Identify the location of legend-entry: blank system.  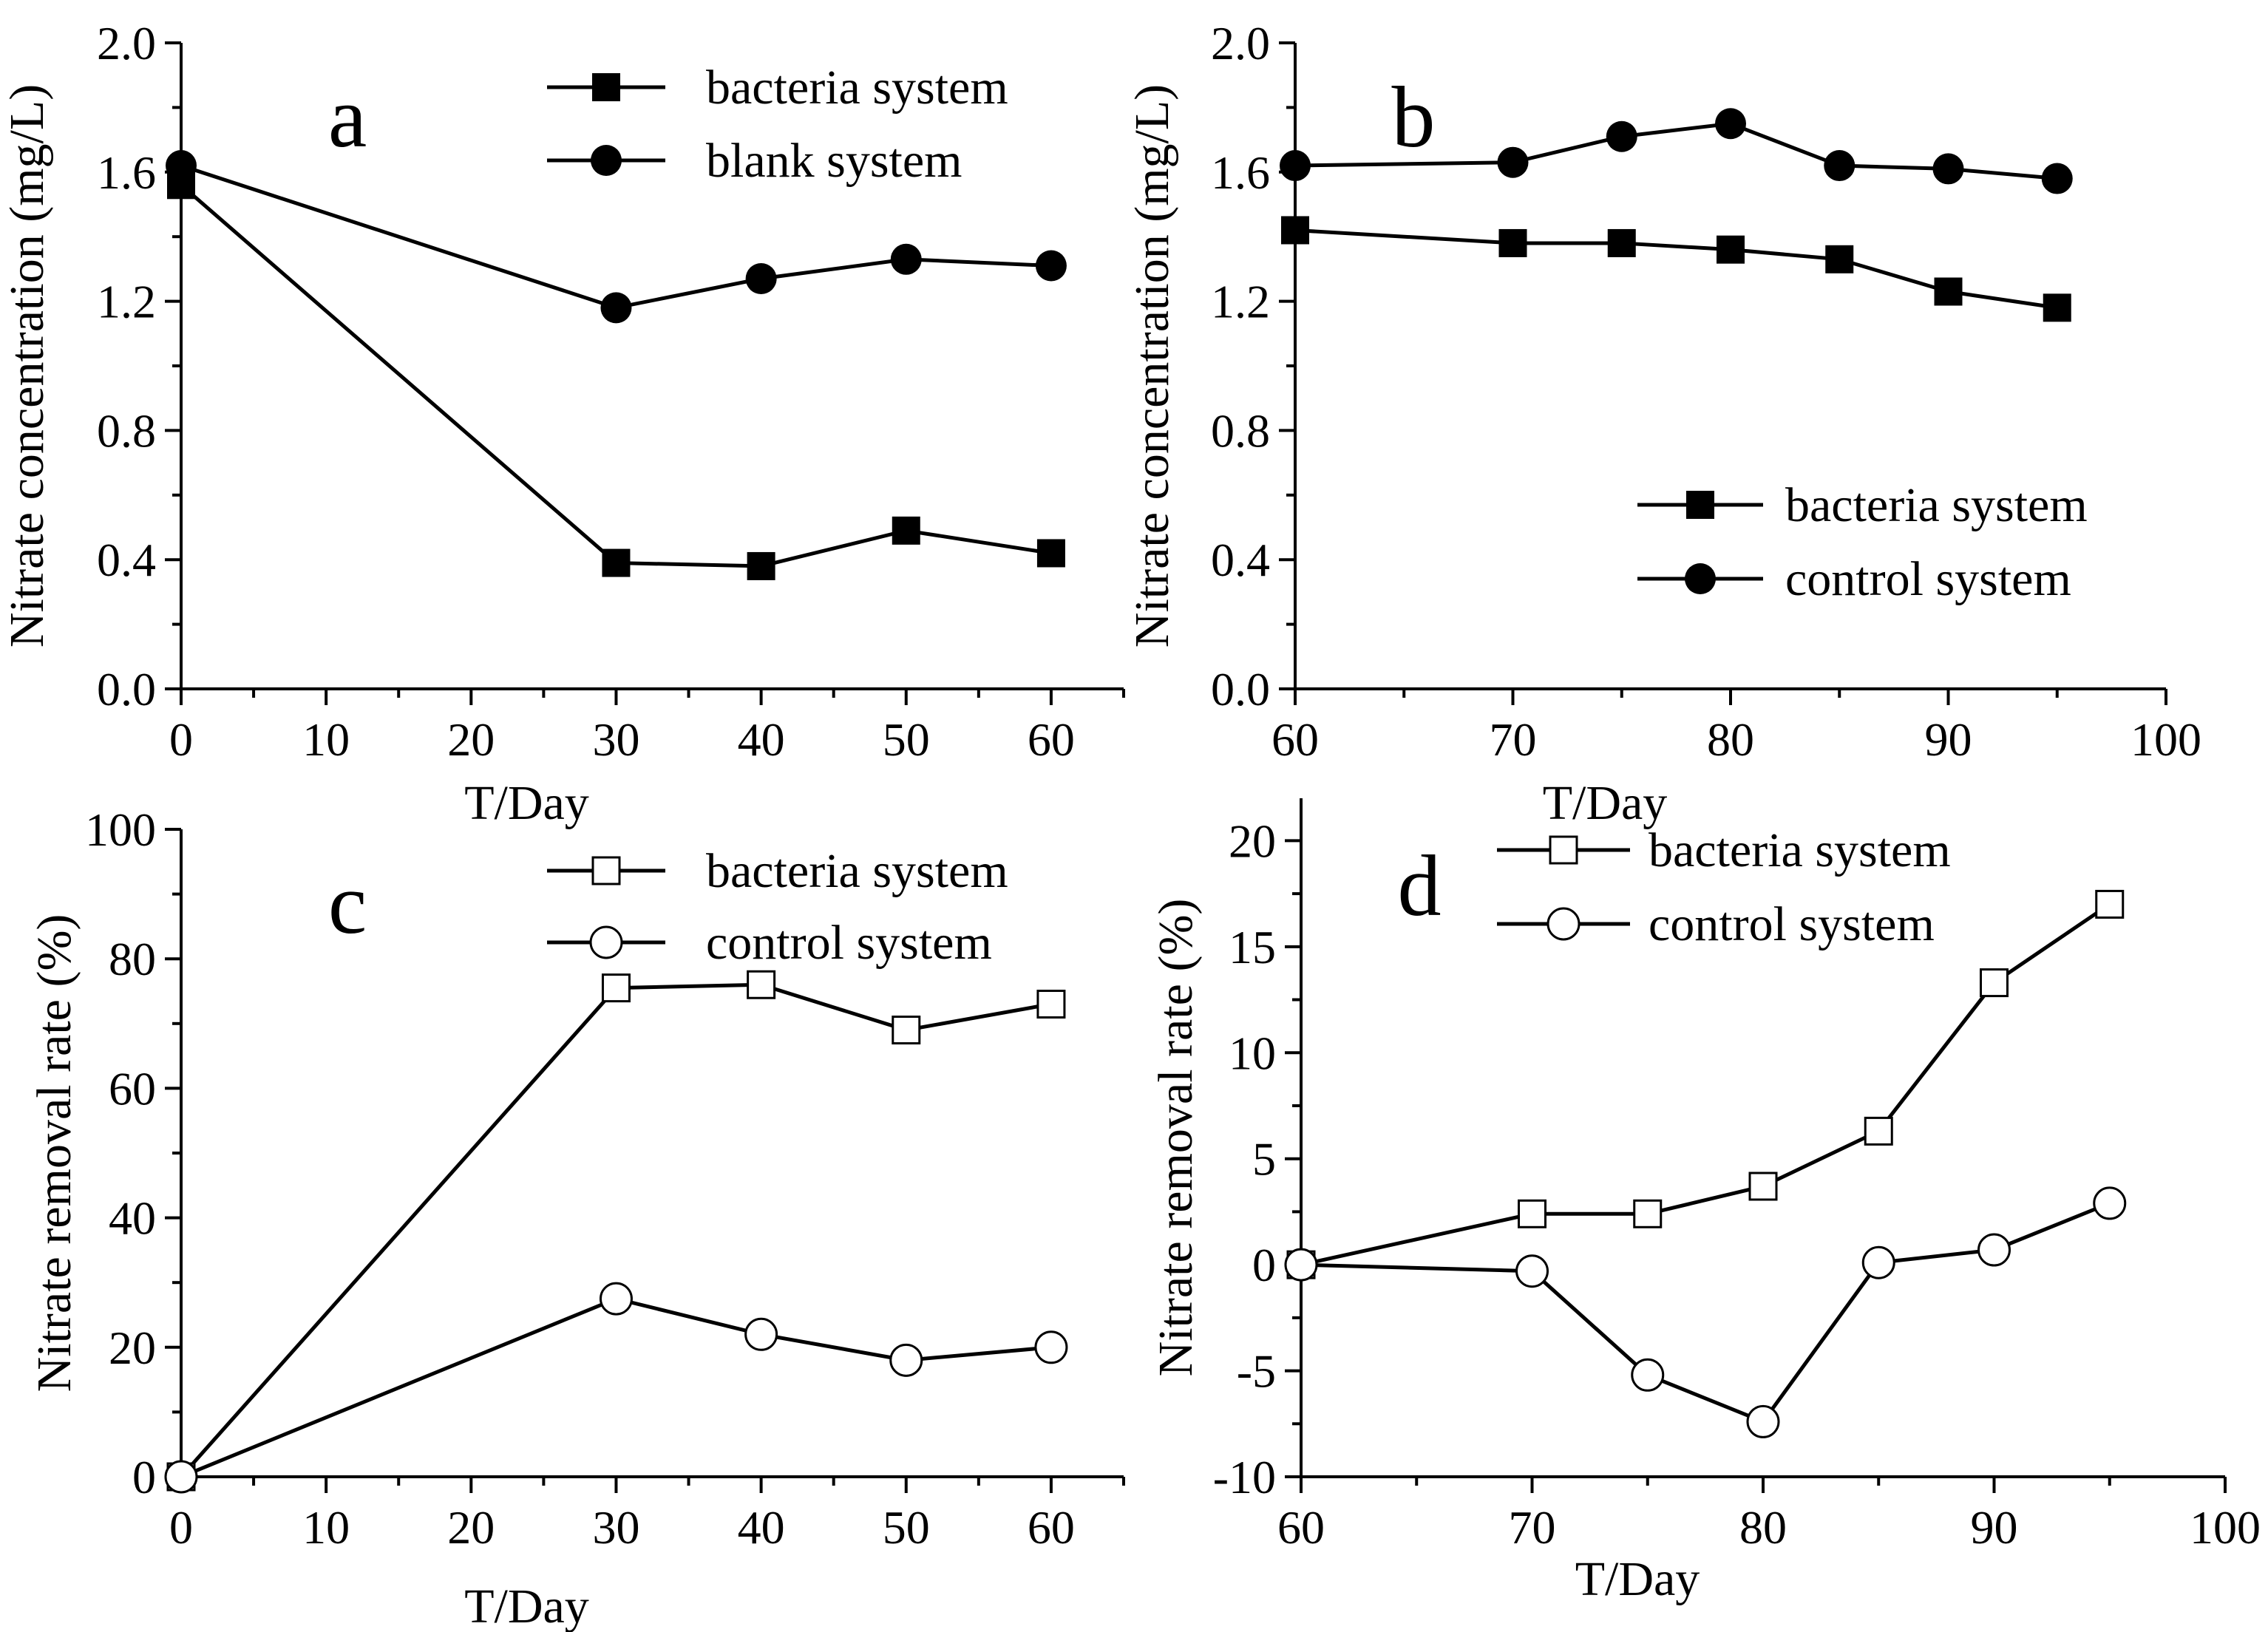
(754, 161).